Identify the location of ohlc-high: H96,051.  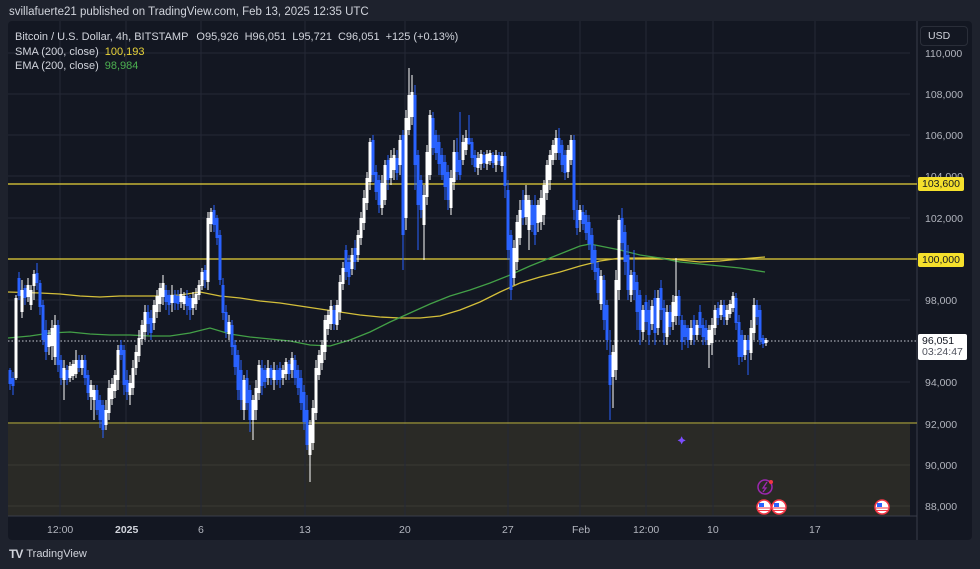
(265, 37).